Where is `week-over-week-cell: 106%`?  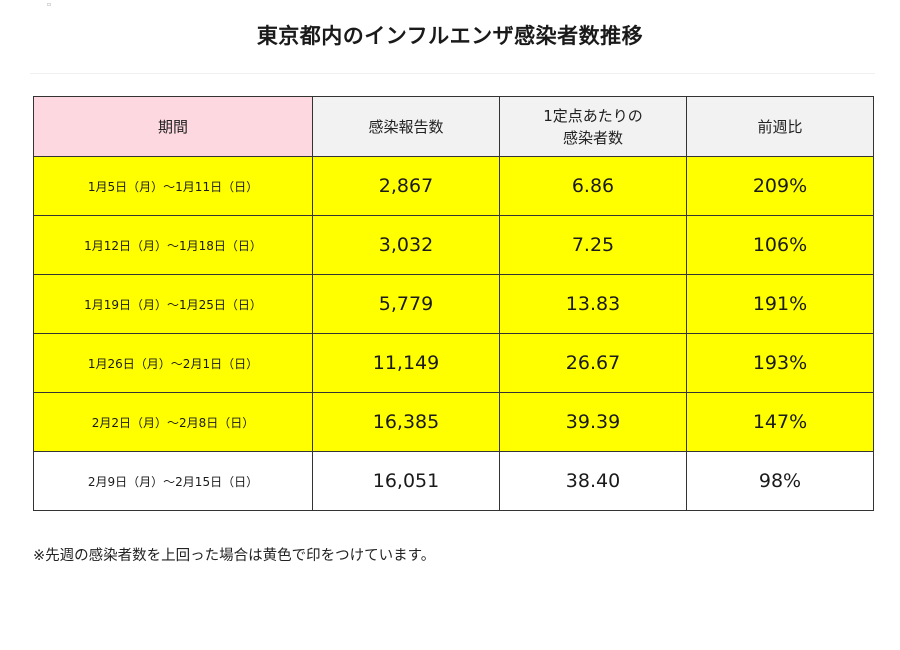 week-over-week-cell: 106% is located at coordinates (780, 245).